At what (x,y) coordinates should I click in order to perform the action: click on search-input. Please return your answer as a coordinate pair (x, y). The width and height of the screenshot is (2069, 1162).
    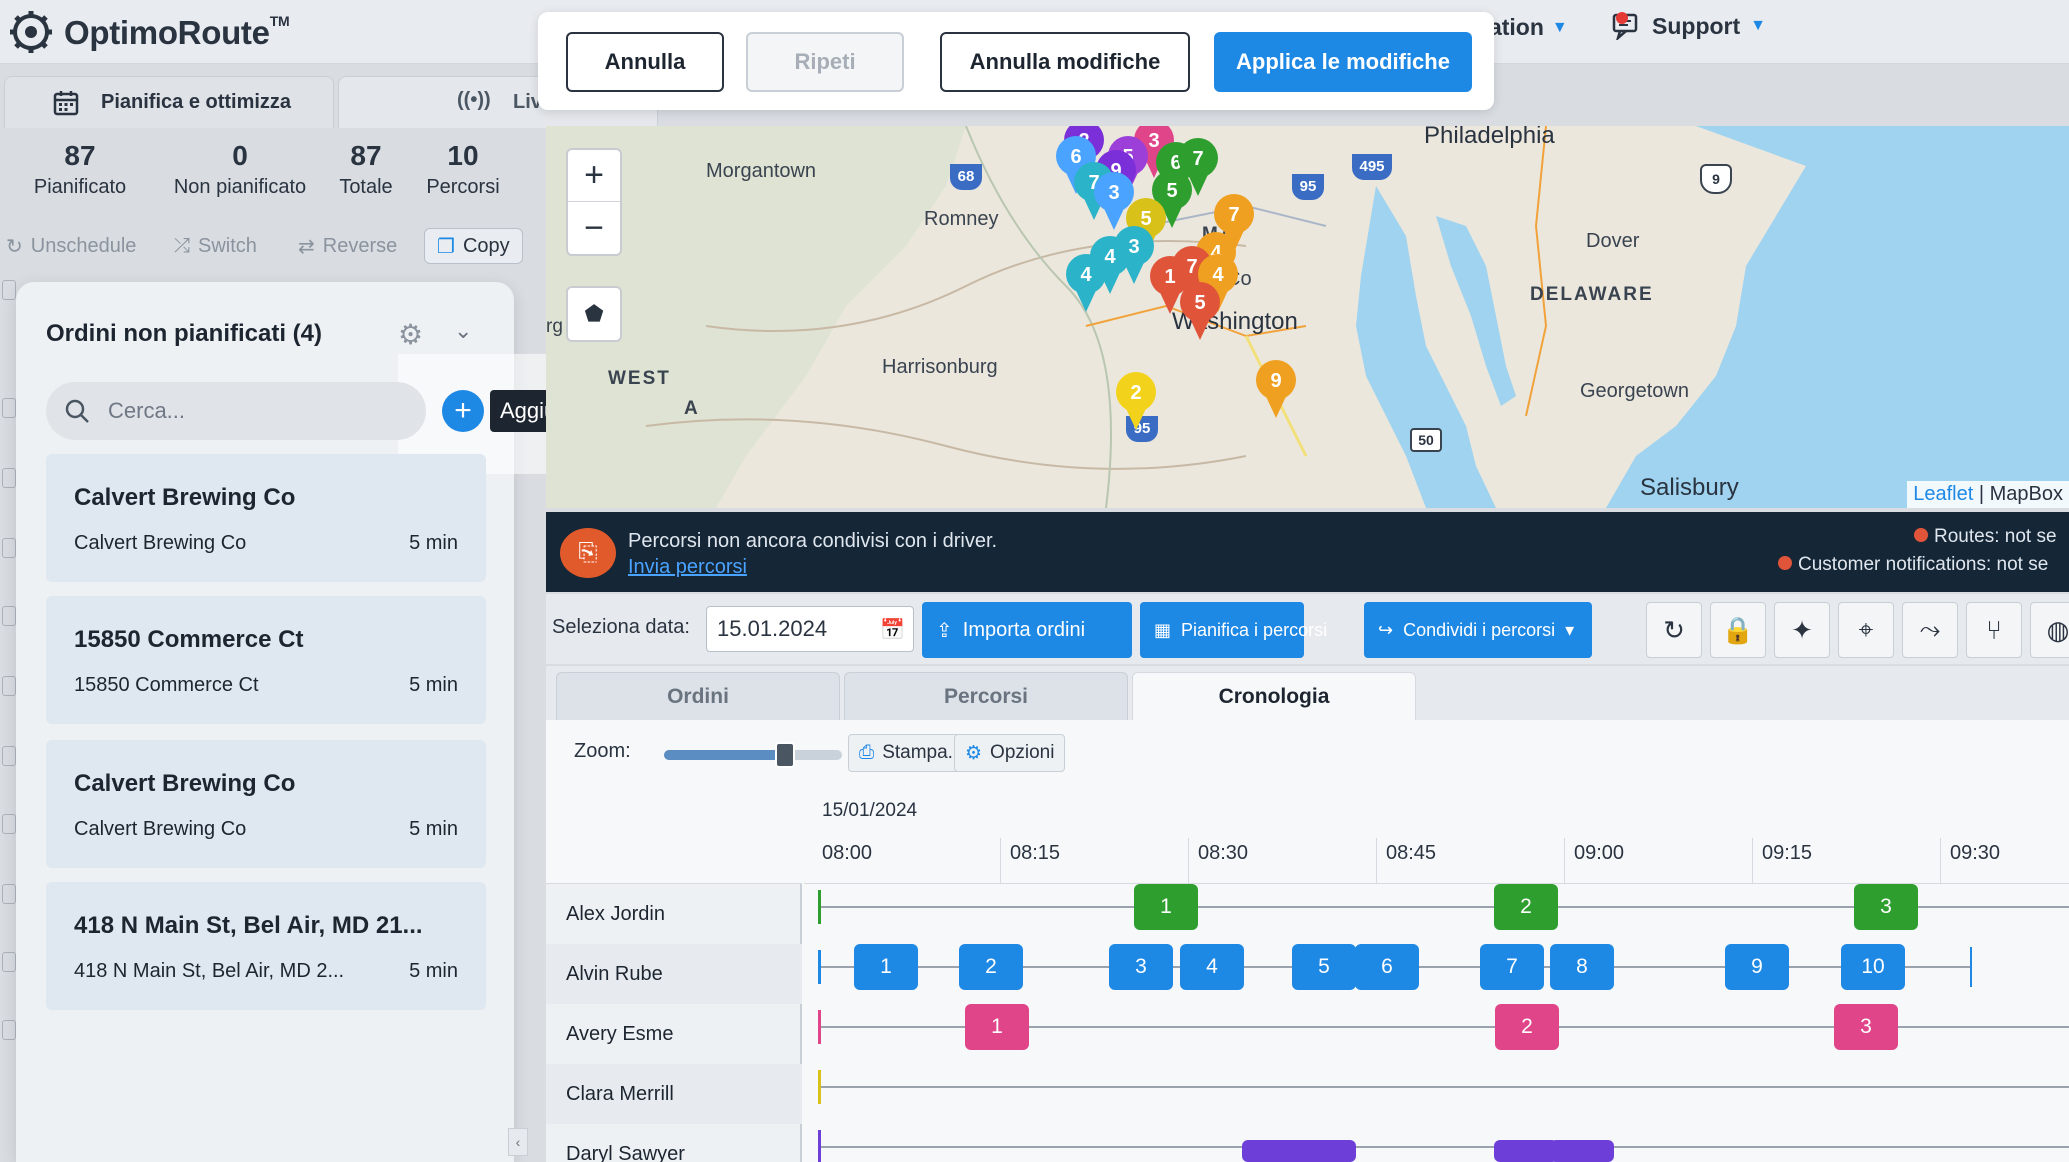
    Looking at the image, I should click on (253, 411).